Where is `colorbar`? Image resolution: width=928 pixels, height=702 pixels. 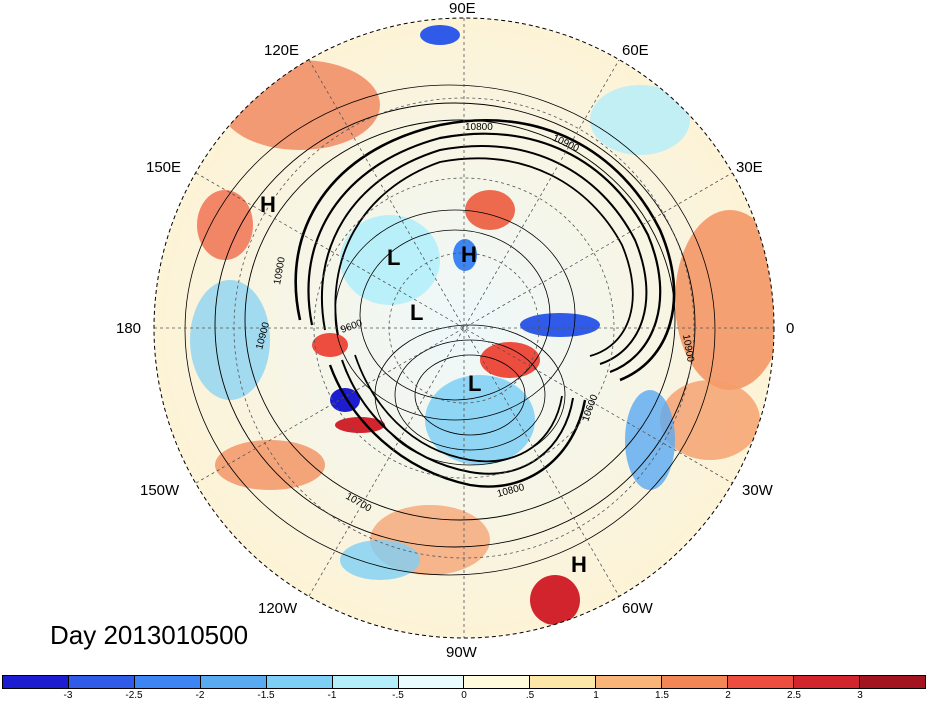 colorbar is located at coordinates (464, 682).